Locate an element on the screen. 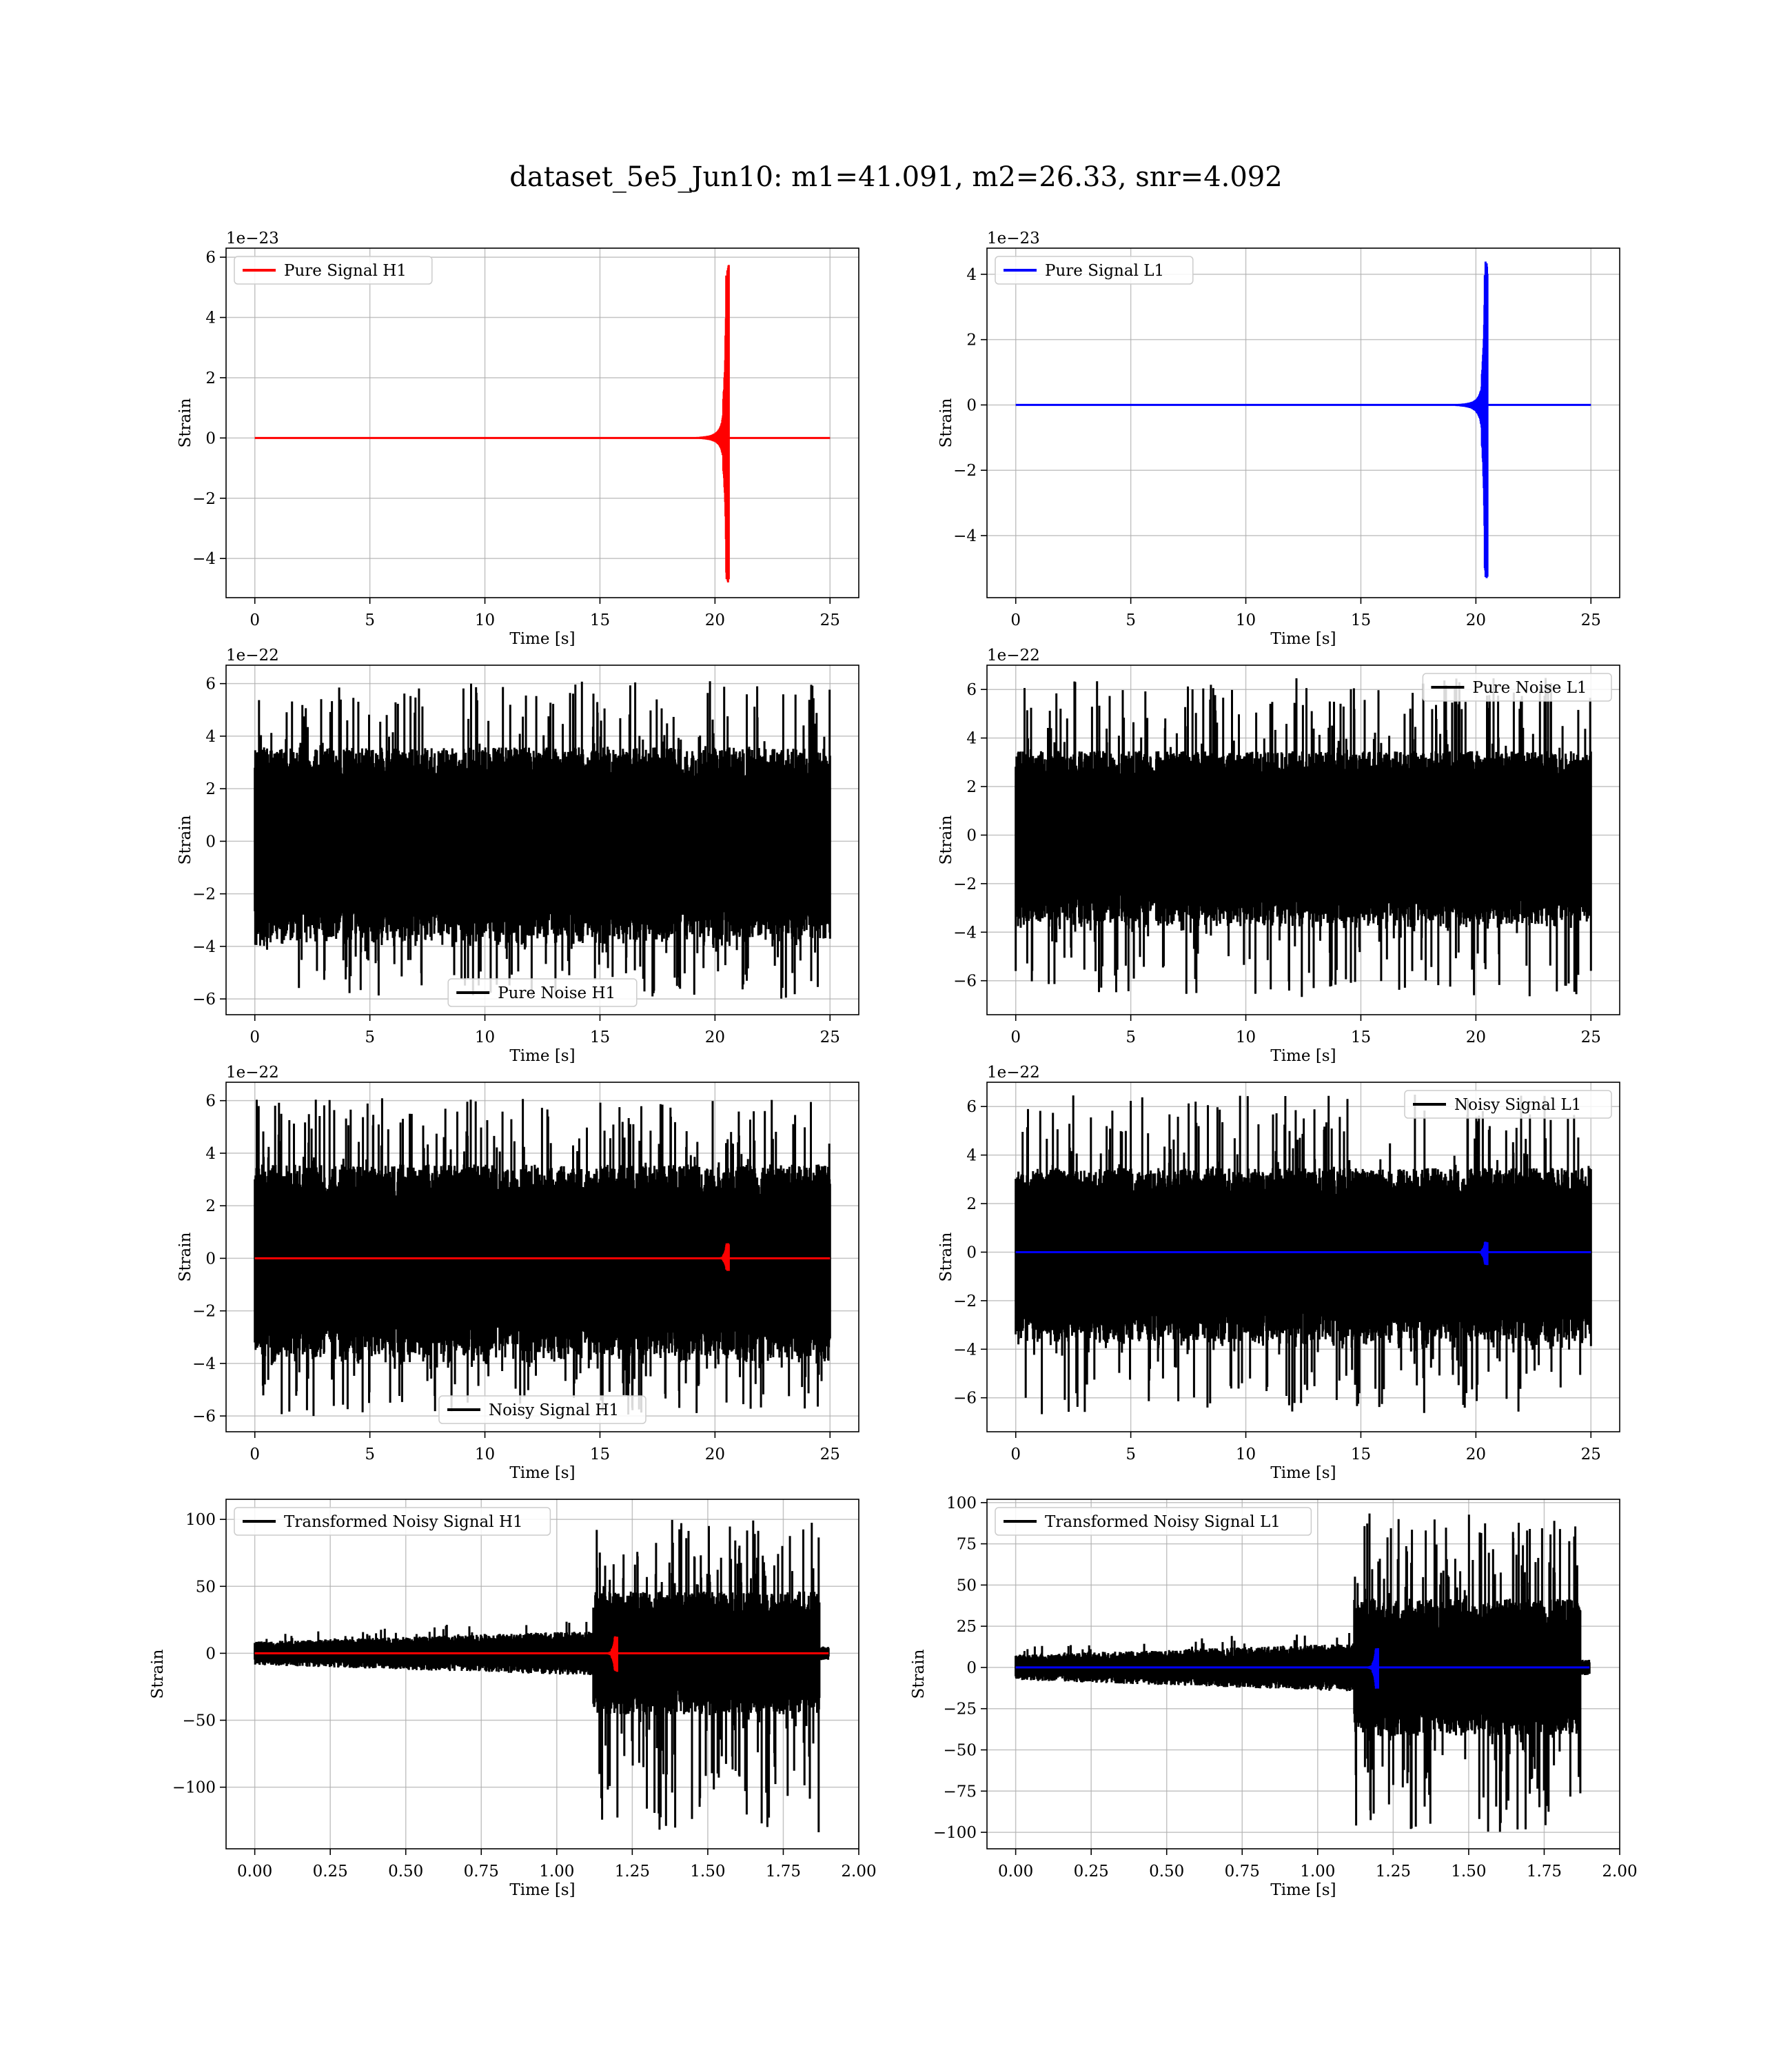 The height and width of the screenshot is (2068, 1792). x-tick-label: 0.25 is located at coordinates (1091, 1872).